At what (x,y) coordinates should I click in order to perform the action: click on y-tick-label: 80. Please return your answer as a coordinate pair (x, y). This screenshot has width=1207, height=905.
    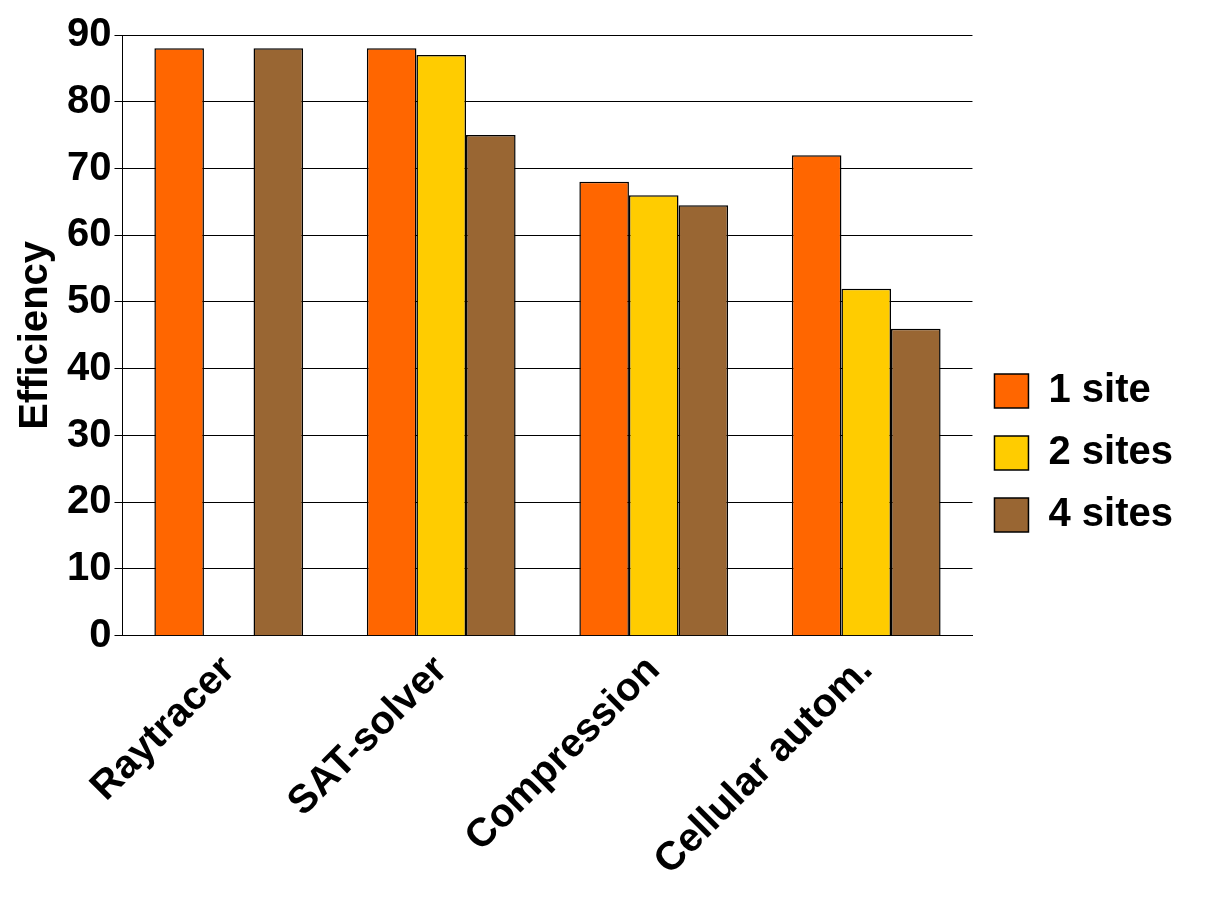
    Looking at the image, I should click on (89, 98).